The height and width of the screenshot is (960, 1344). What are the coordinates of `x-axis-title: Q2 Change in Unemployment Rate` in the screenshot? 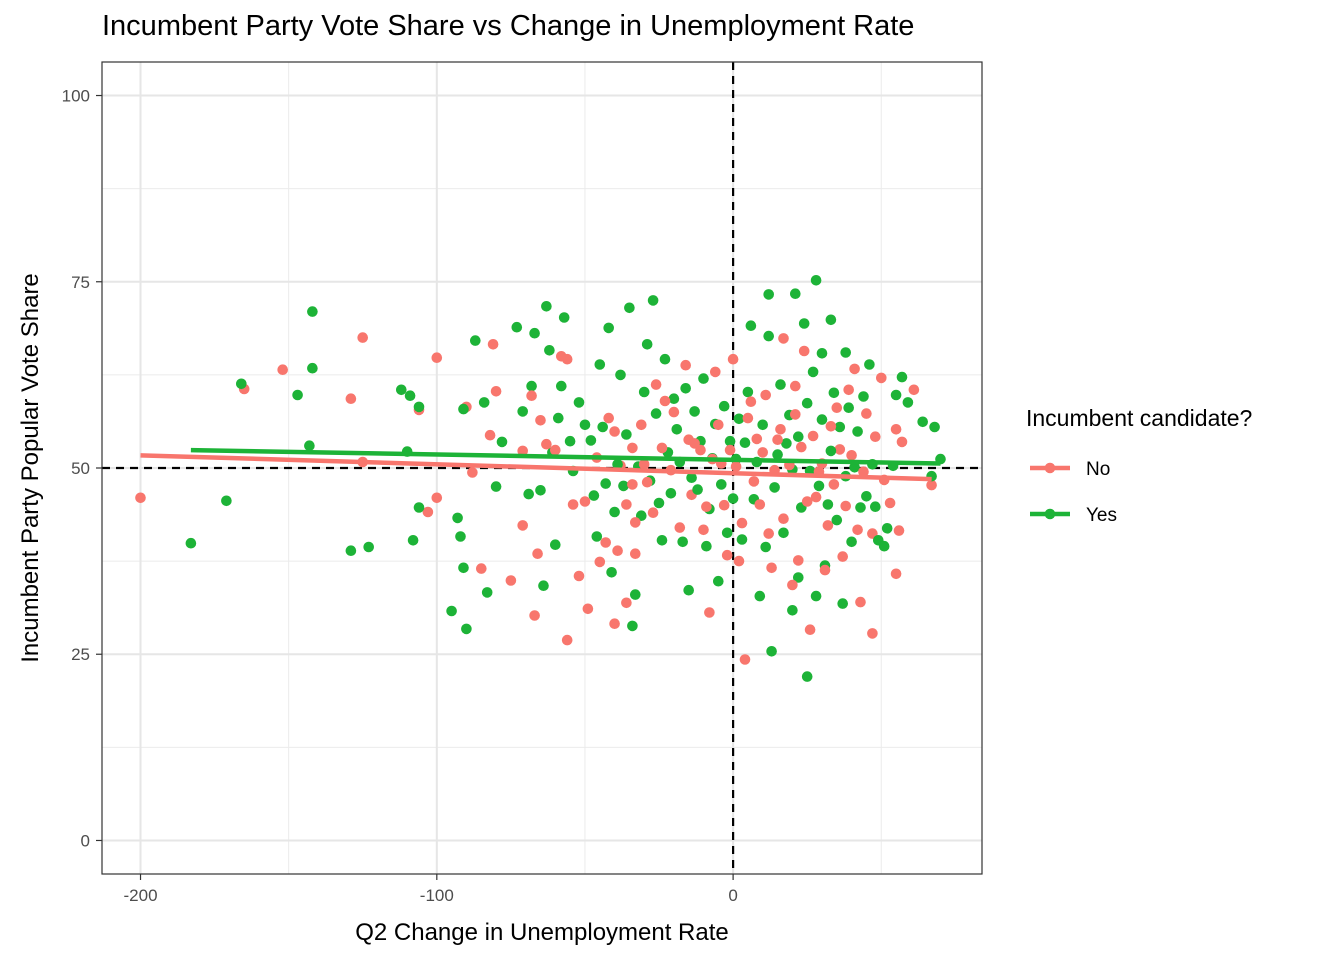 It's located at (542, 932).